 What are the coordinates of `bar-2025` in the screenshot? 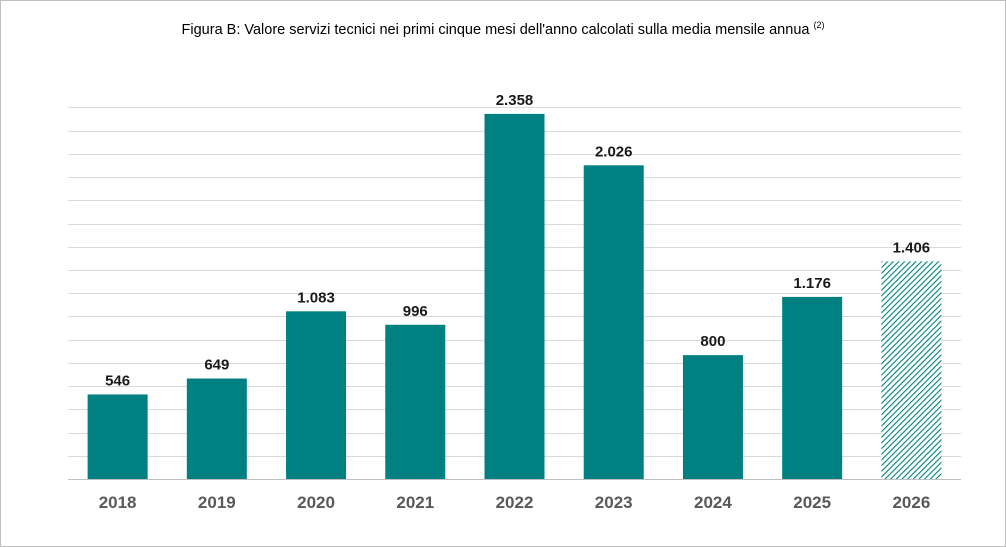 It's located at (812, 387).